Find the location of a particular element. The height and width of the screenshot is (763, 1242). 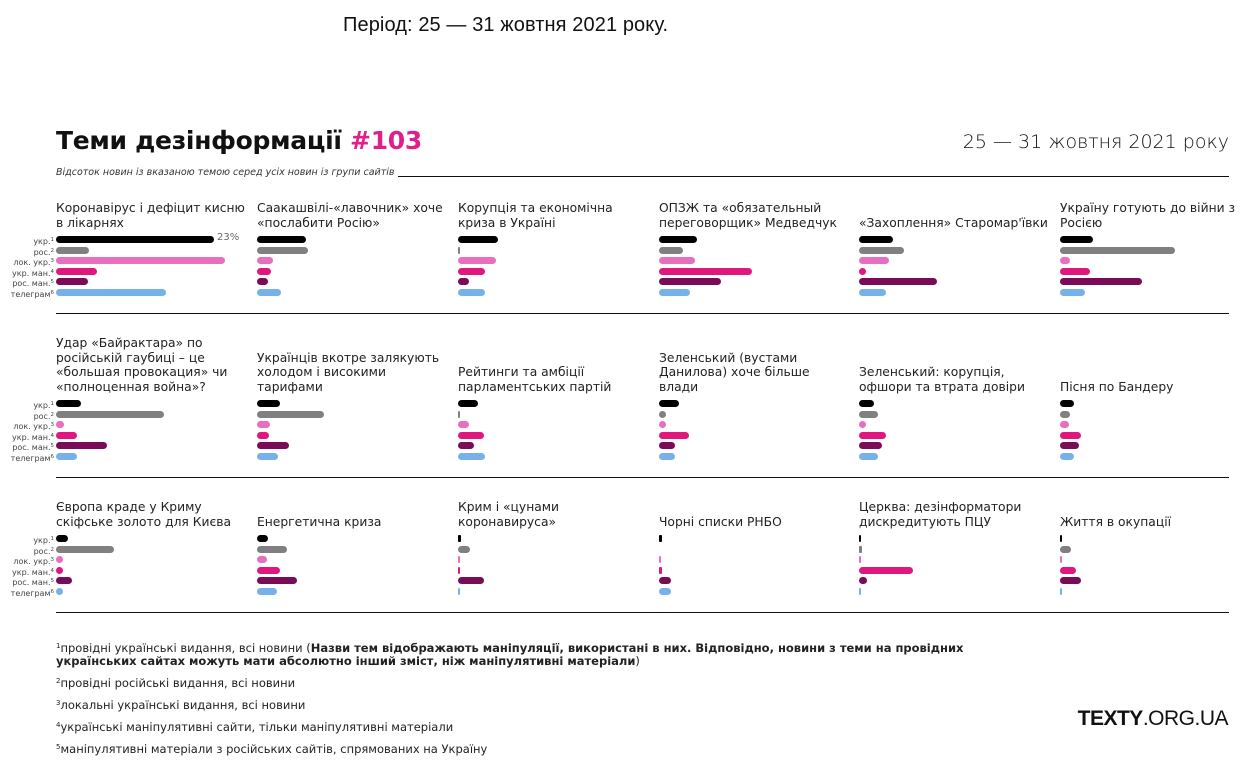

issue-number: #103 is located at coordinates (386, 140).